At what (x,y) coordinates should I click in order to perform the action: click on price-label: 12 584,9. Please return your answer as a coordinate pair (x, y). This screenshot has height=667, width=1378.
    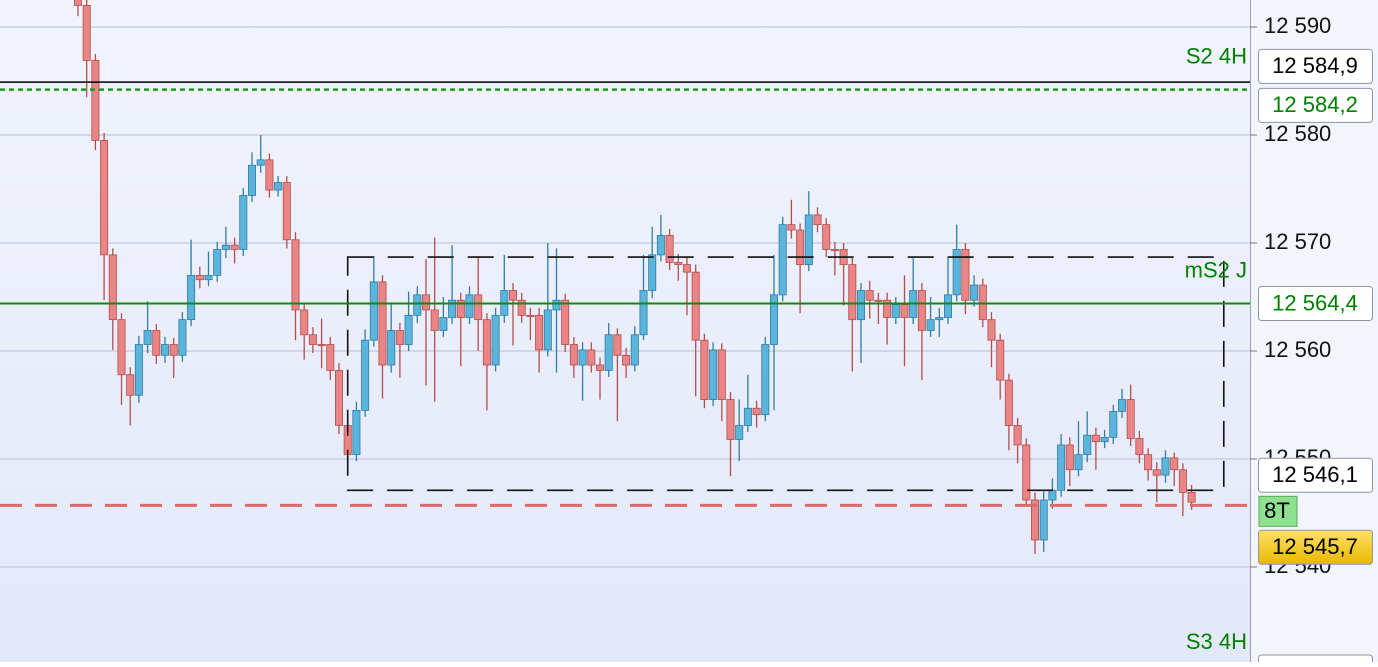
    Looking at the image, I should click on (1315, 65).